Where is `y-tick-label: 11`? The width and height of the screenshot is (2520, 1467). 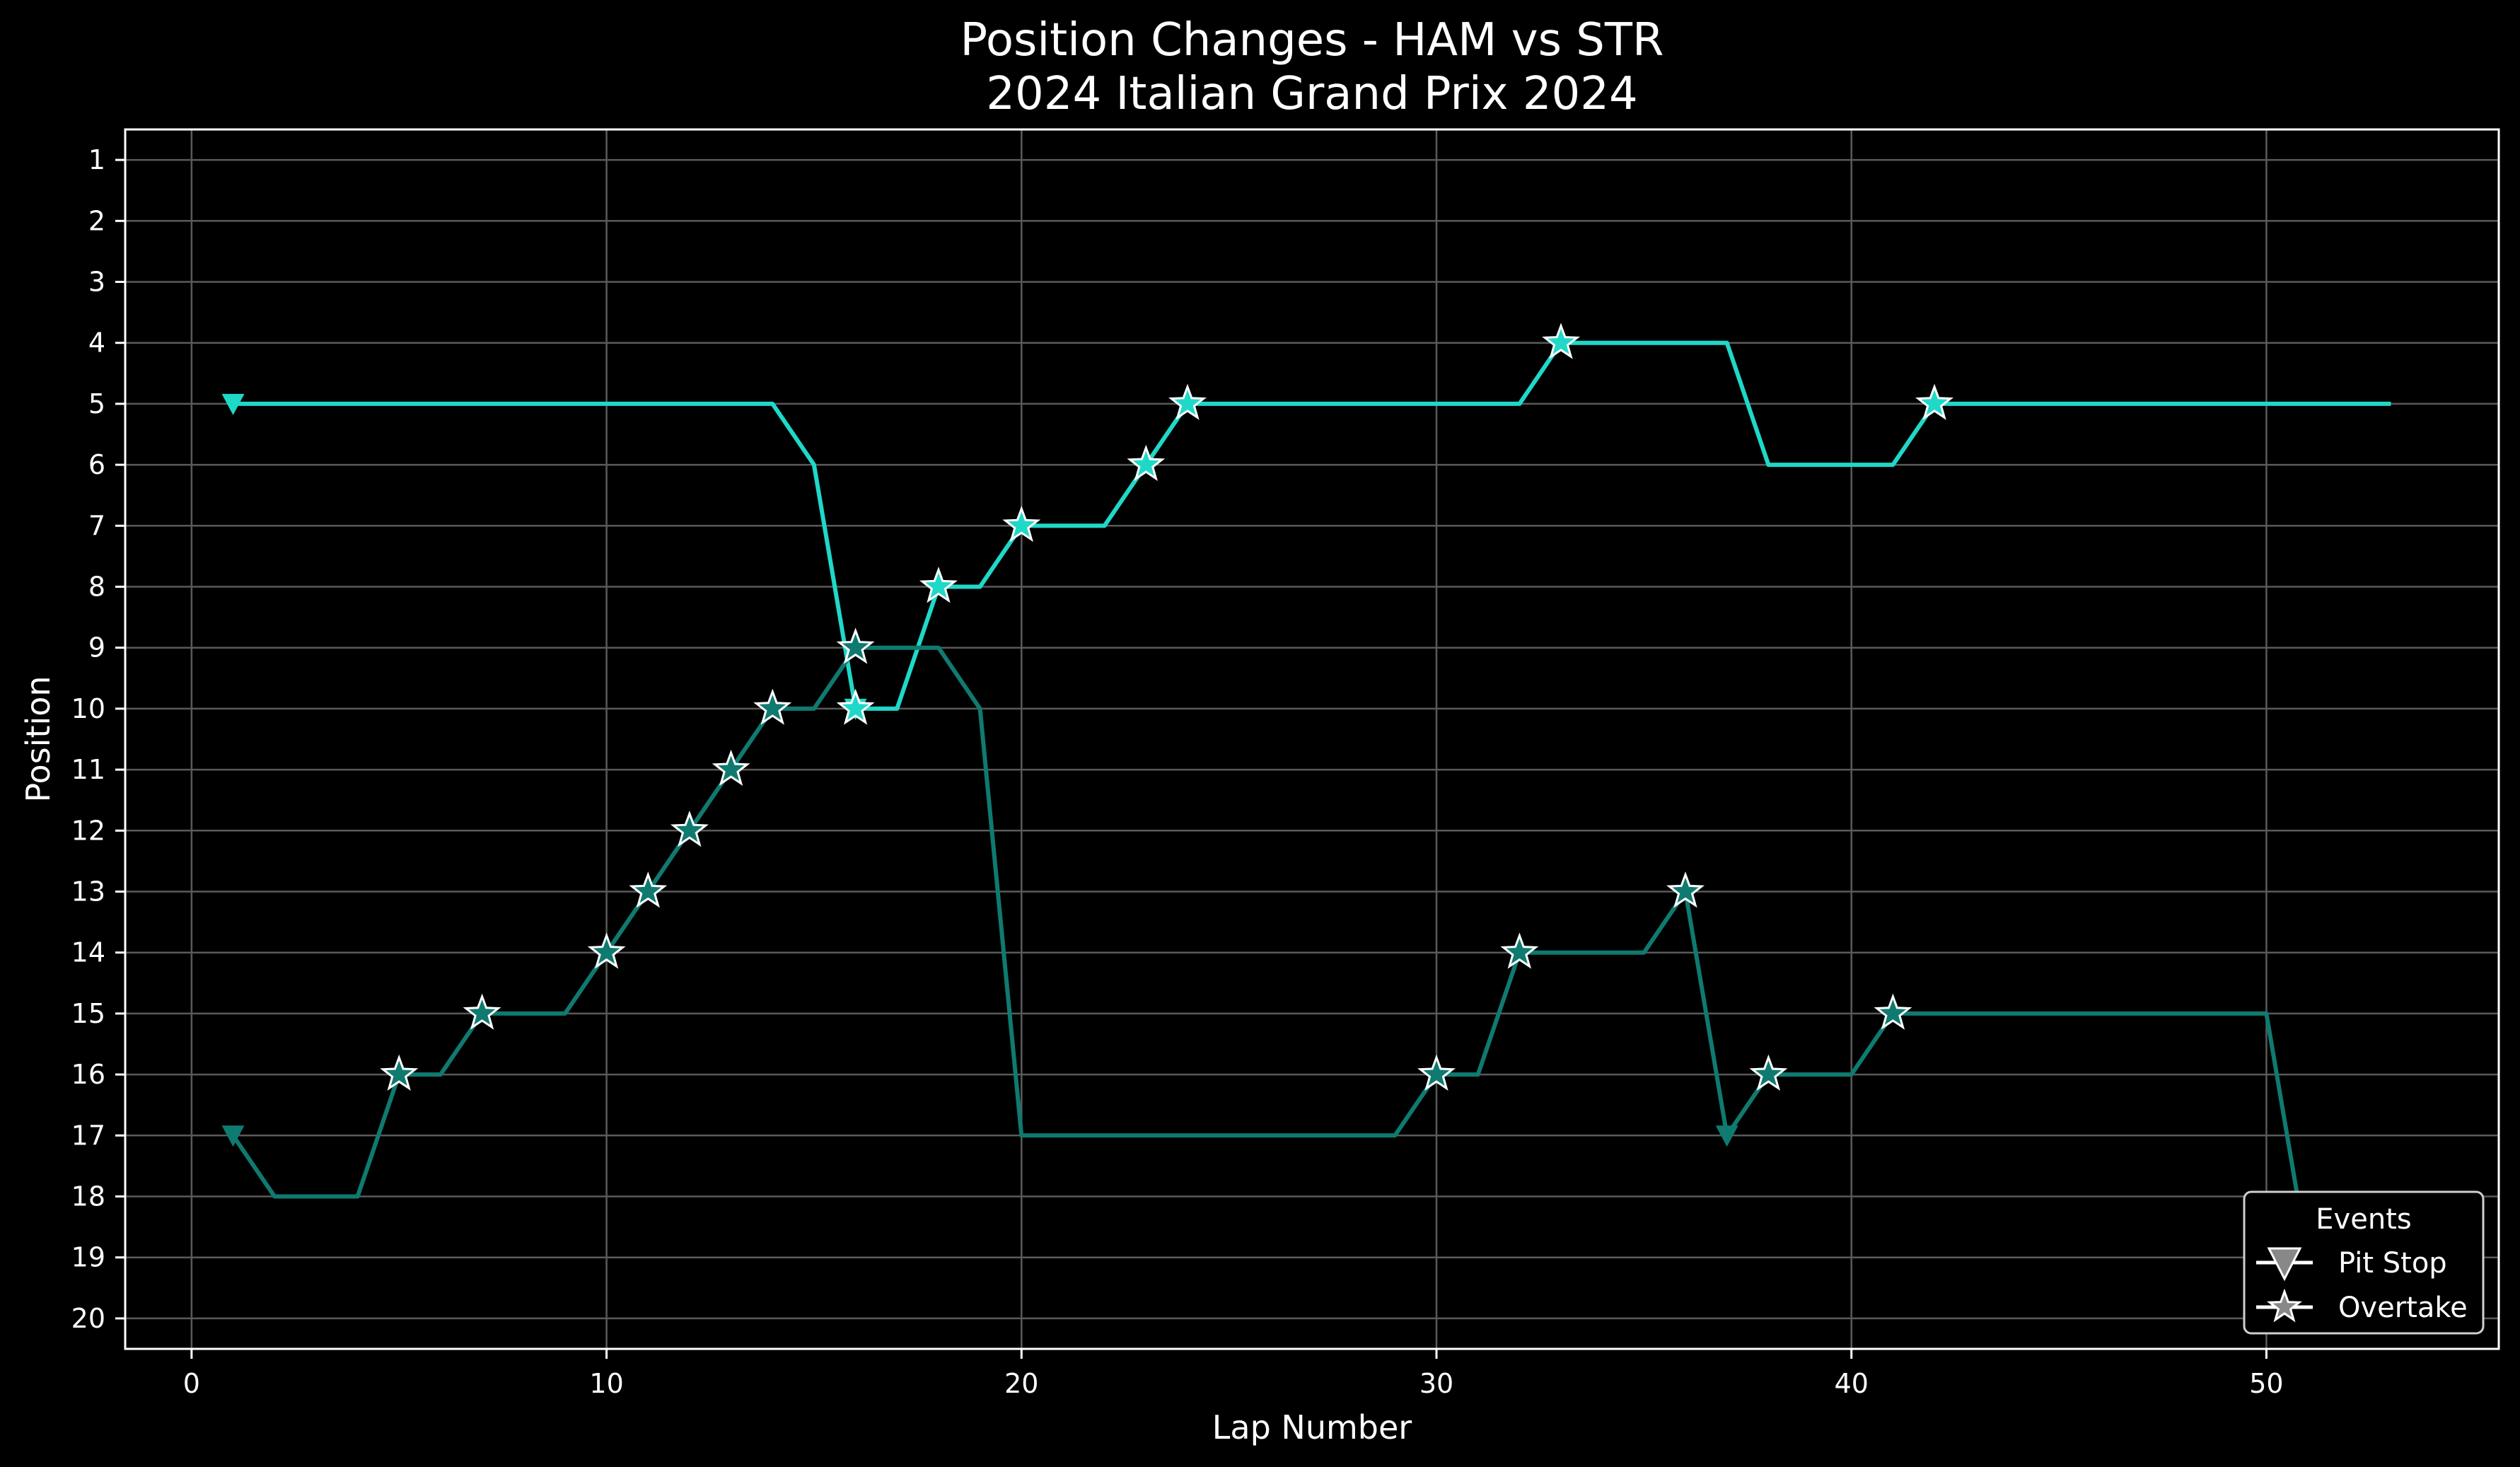 y-tick-label: 11 is located at coordinates (88, 769).